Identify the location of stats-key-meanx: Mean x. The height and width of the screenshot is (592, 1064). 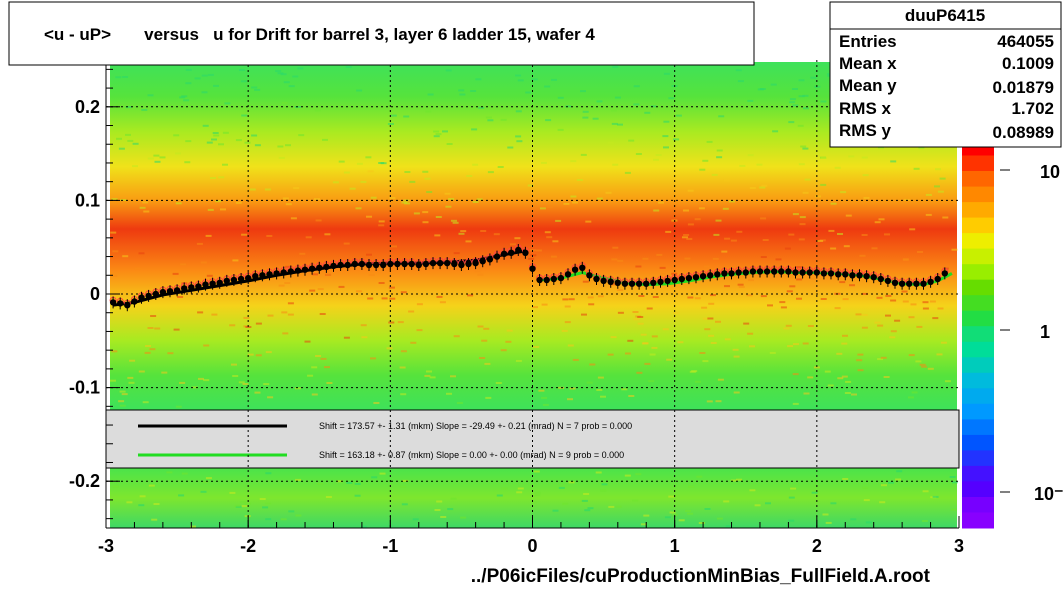
(868, 63).